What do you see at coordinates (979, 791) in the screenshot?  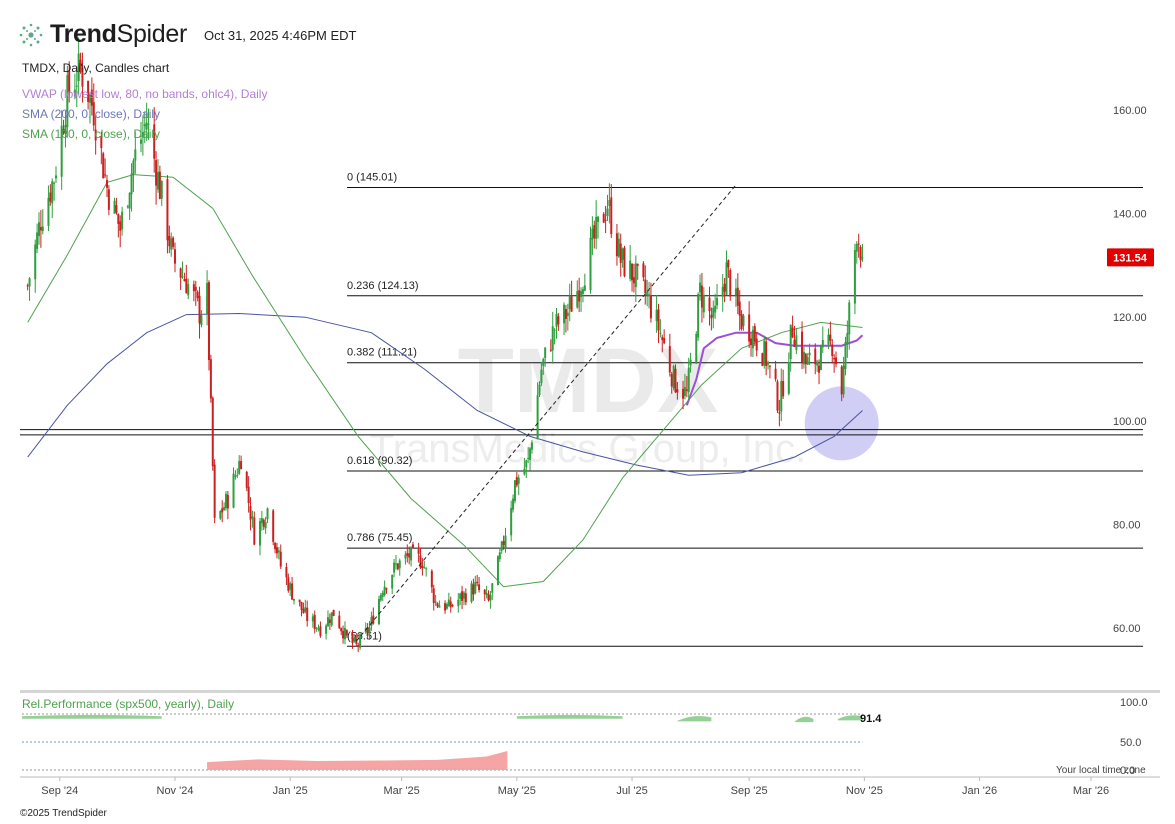 I see `x-tick-label-8: Jan '26` at bounding box center [979, 791].